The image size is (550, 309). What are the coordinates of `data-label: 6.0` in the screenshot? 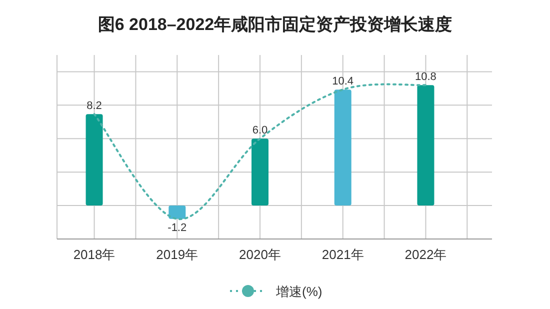 It's located at (260, 130).